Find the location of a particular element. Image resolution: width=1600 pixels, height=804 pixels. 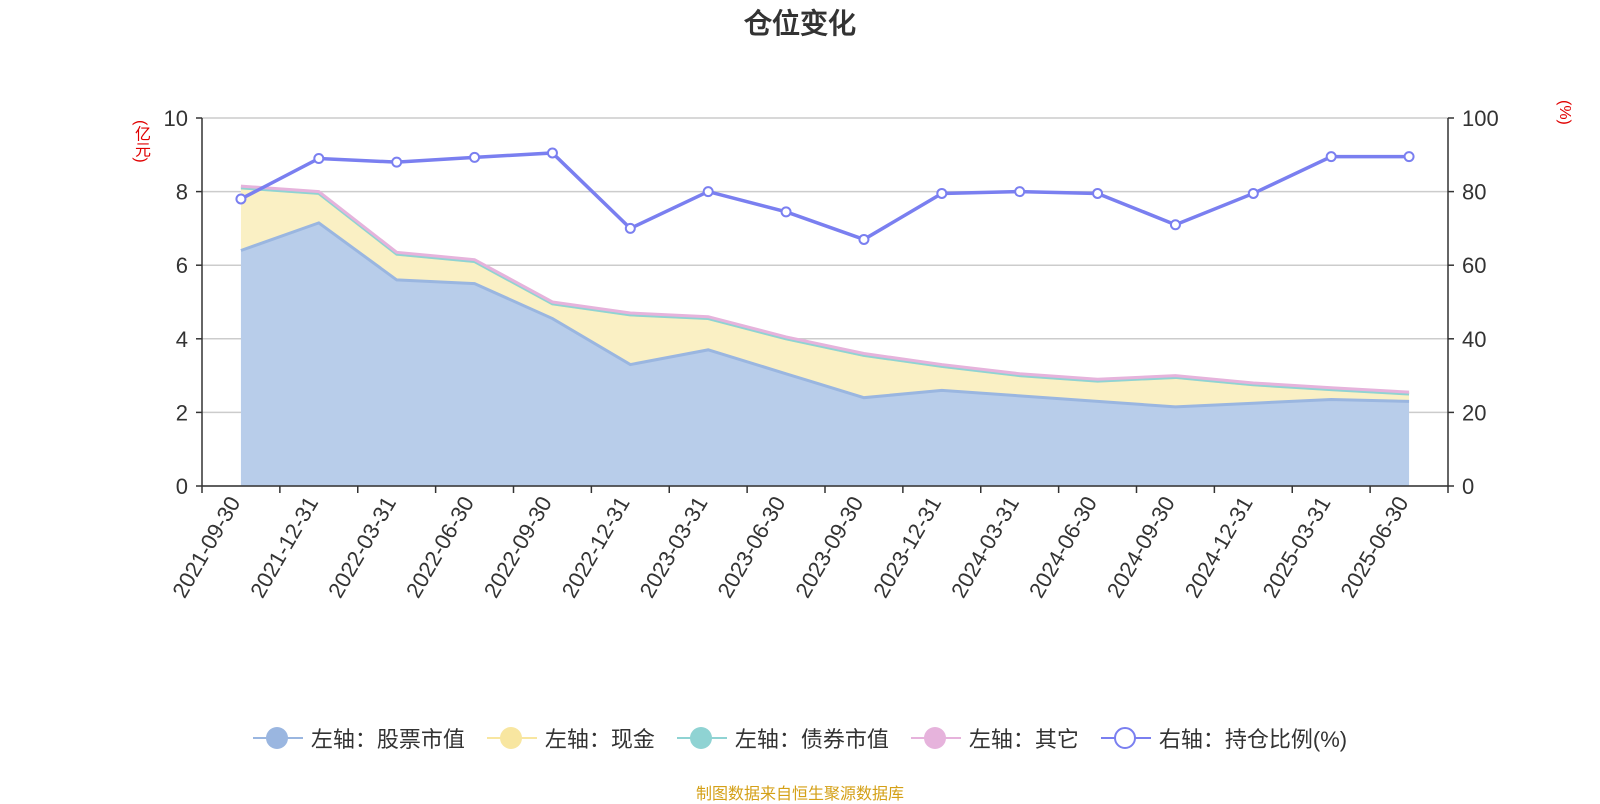

legend-label: 左轴：股票市值 is located at coordinates (387, 739).